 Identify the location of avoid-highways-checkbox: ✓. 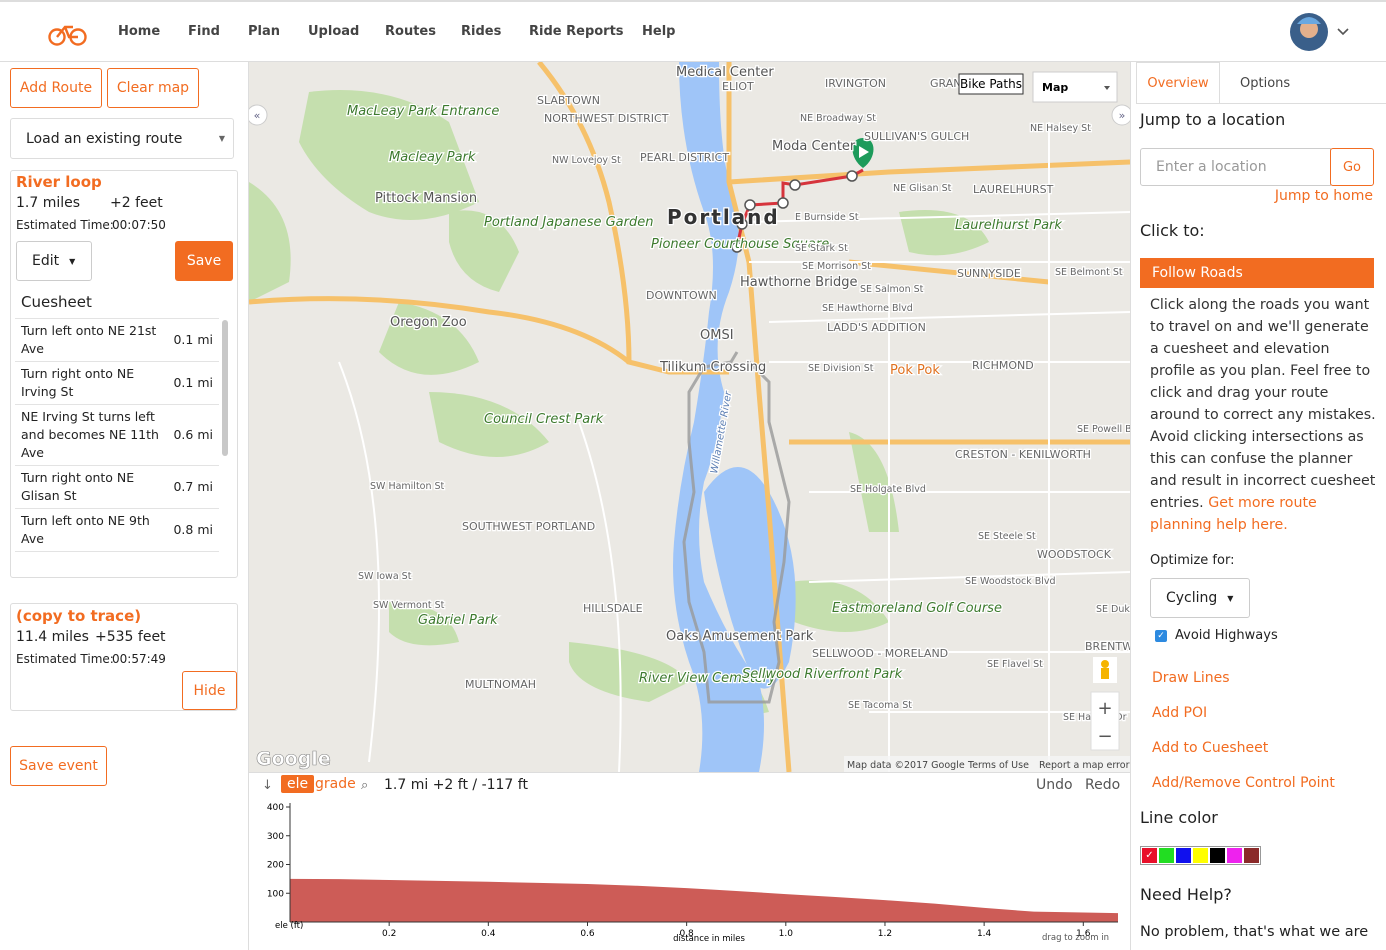
(1161, 636).